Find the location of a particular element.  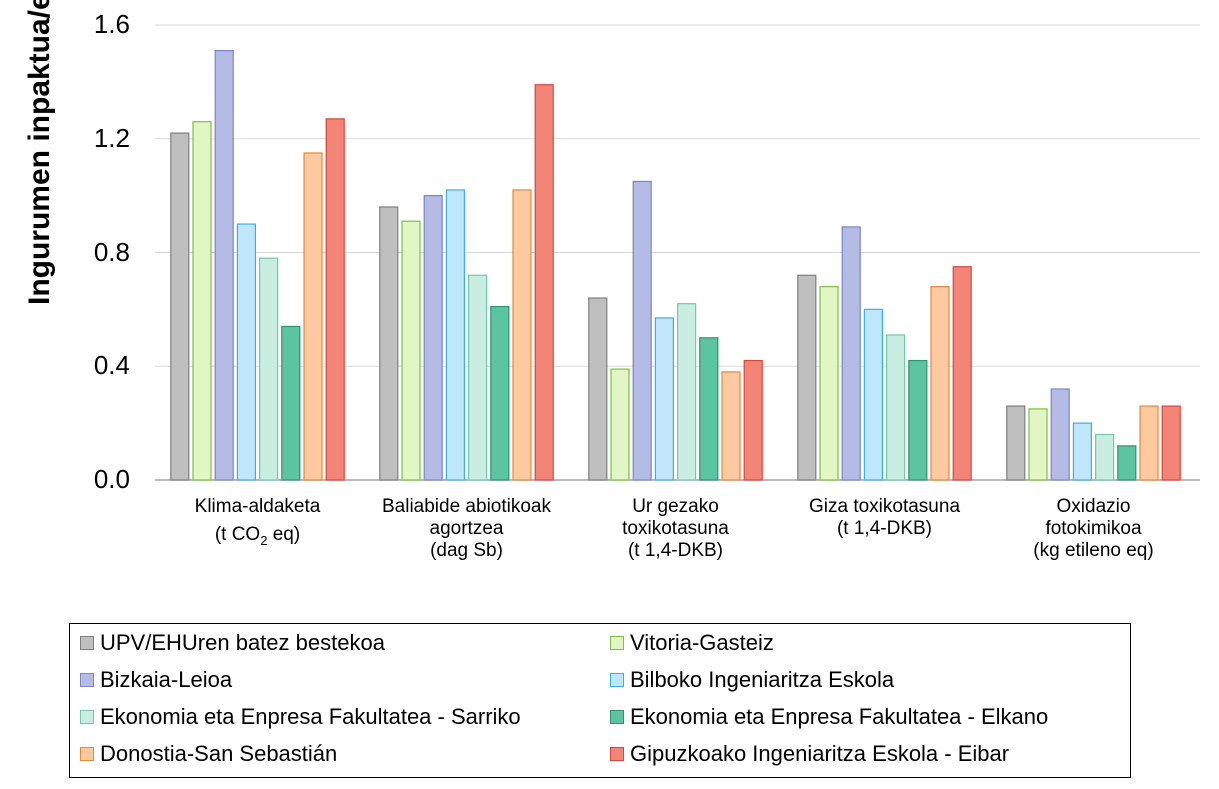

y-axis-title: Ingurumen inpaktua/erabiltzaile is located at coordinates (39, 152).